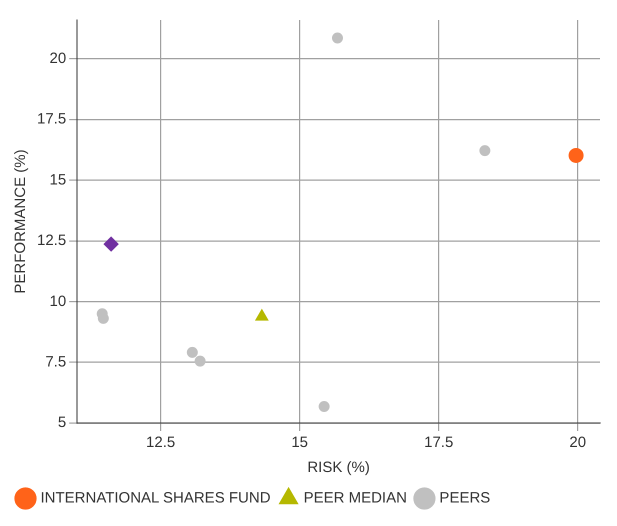 This screenshot has width=617, height=526. Describe the element at coordinates (464, 498) in the screenshot. I see `legend-label: PEERS` at that location.